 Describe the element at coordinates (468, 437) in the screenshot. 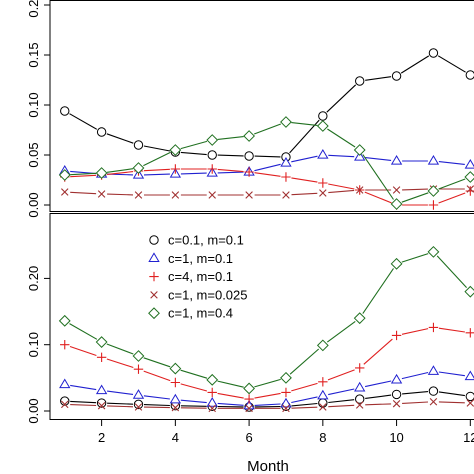

I see `x-tick-label: 12` at that location.